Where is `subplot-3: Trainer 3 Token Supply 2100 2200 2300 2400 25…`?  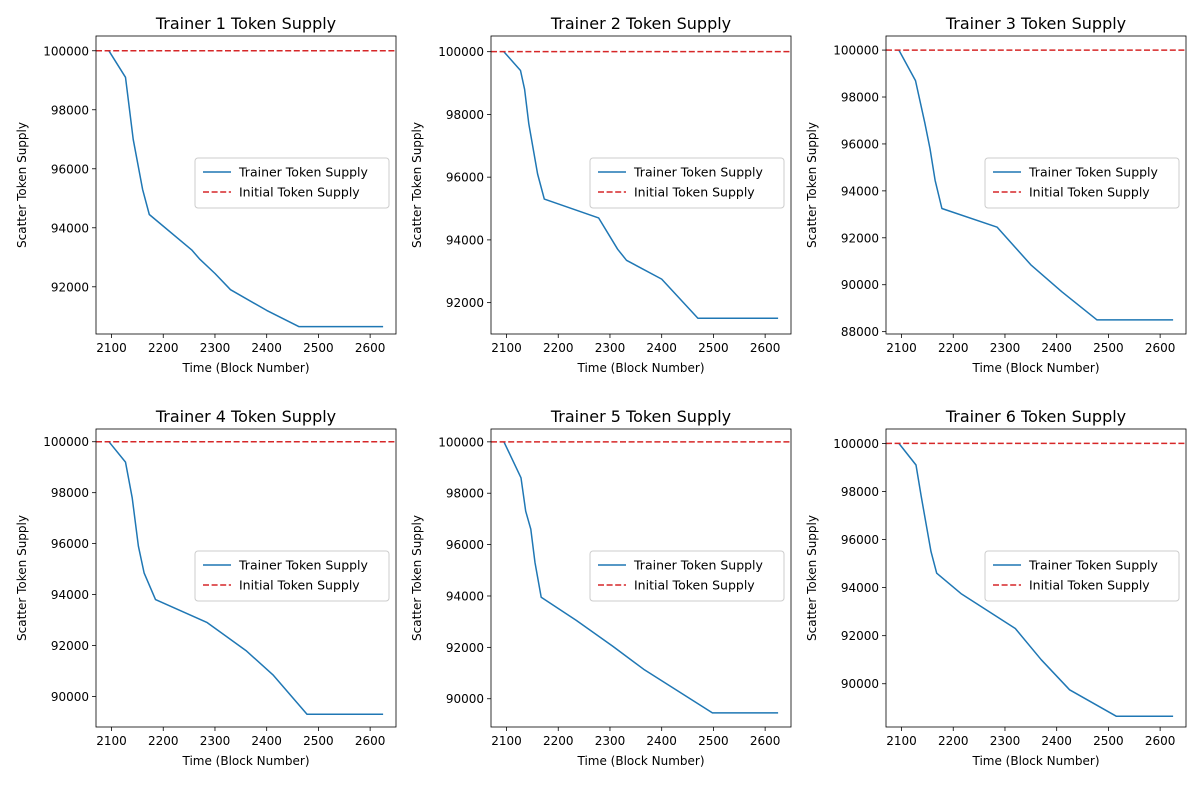 subplot-3: Trainer 3 Token Supply 2100 2200 2300 2400 25… is located at coordinates (996, 194).